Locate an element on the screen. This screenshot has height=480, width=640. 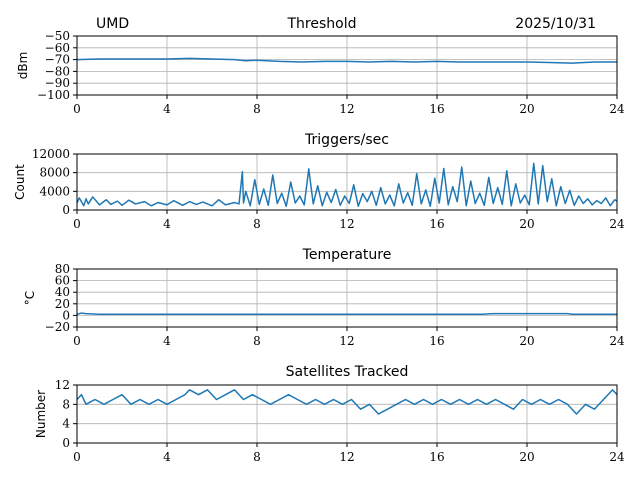
y-tick-label: 8000 is located at coordinates (54, 173).